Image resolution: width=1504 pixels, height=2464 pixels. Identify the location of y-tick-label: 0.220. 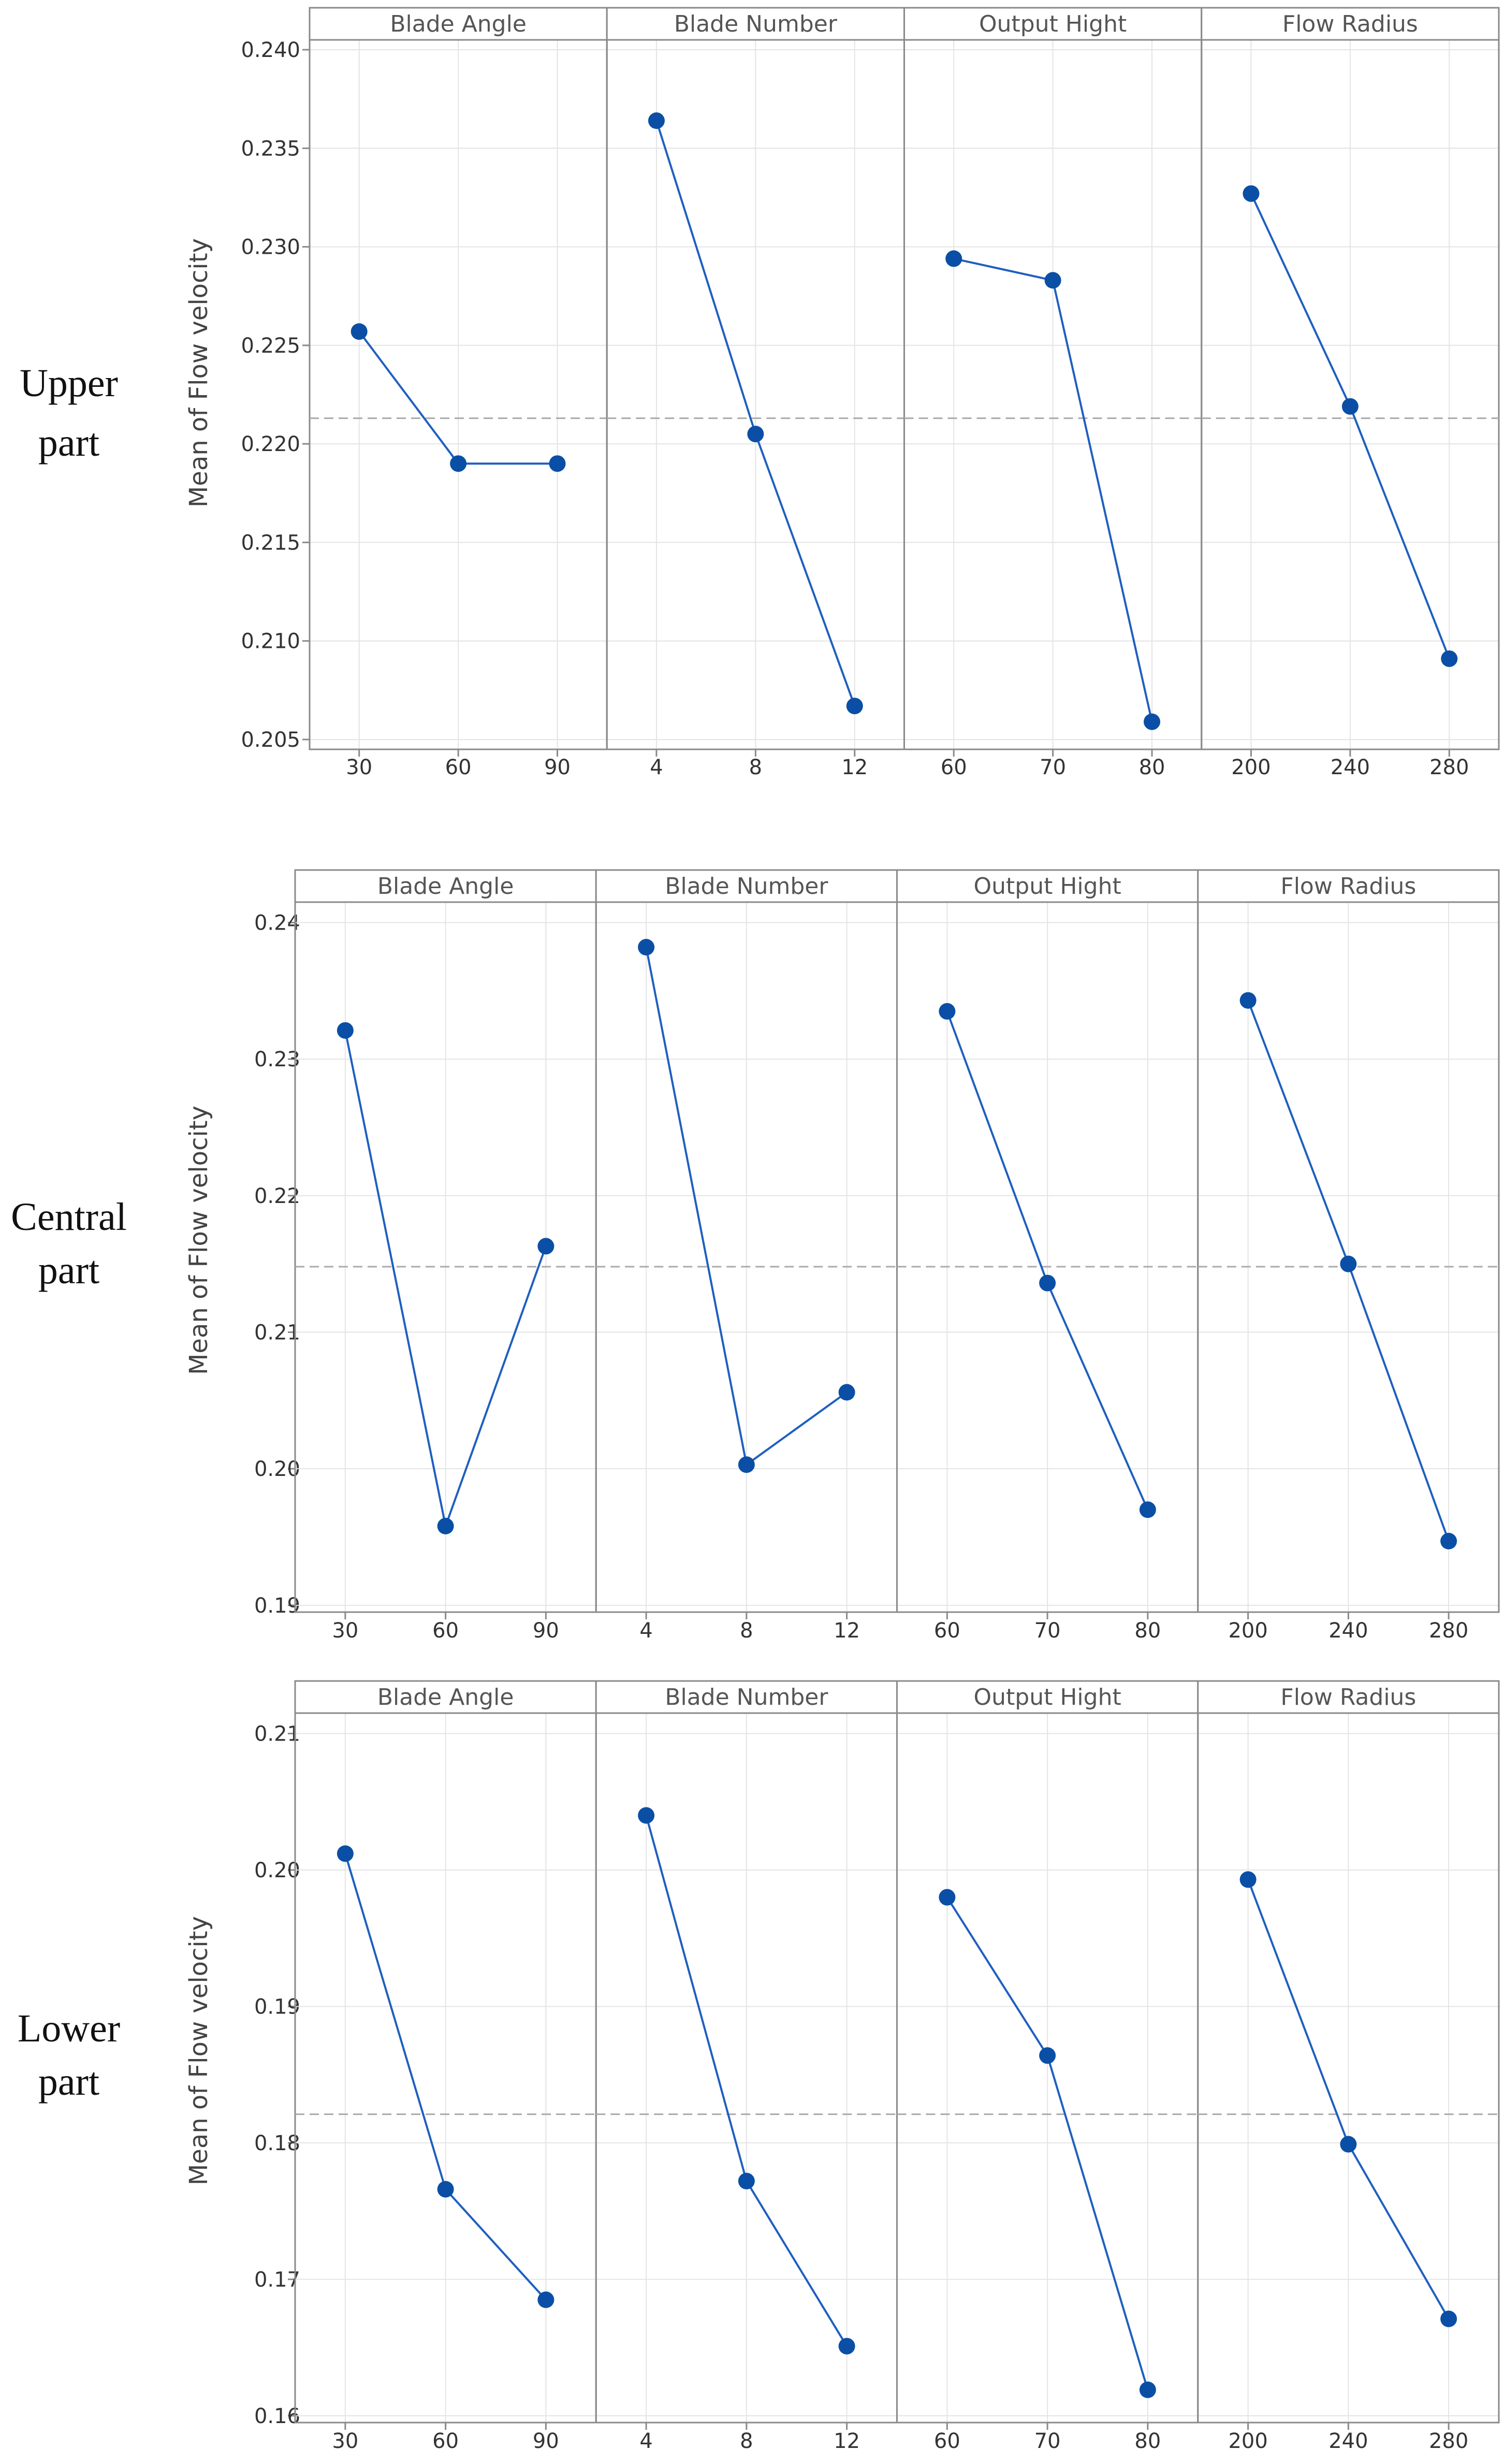
(271, 444).